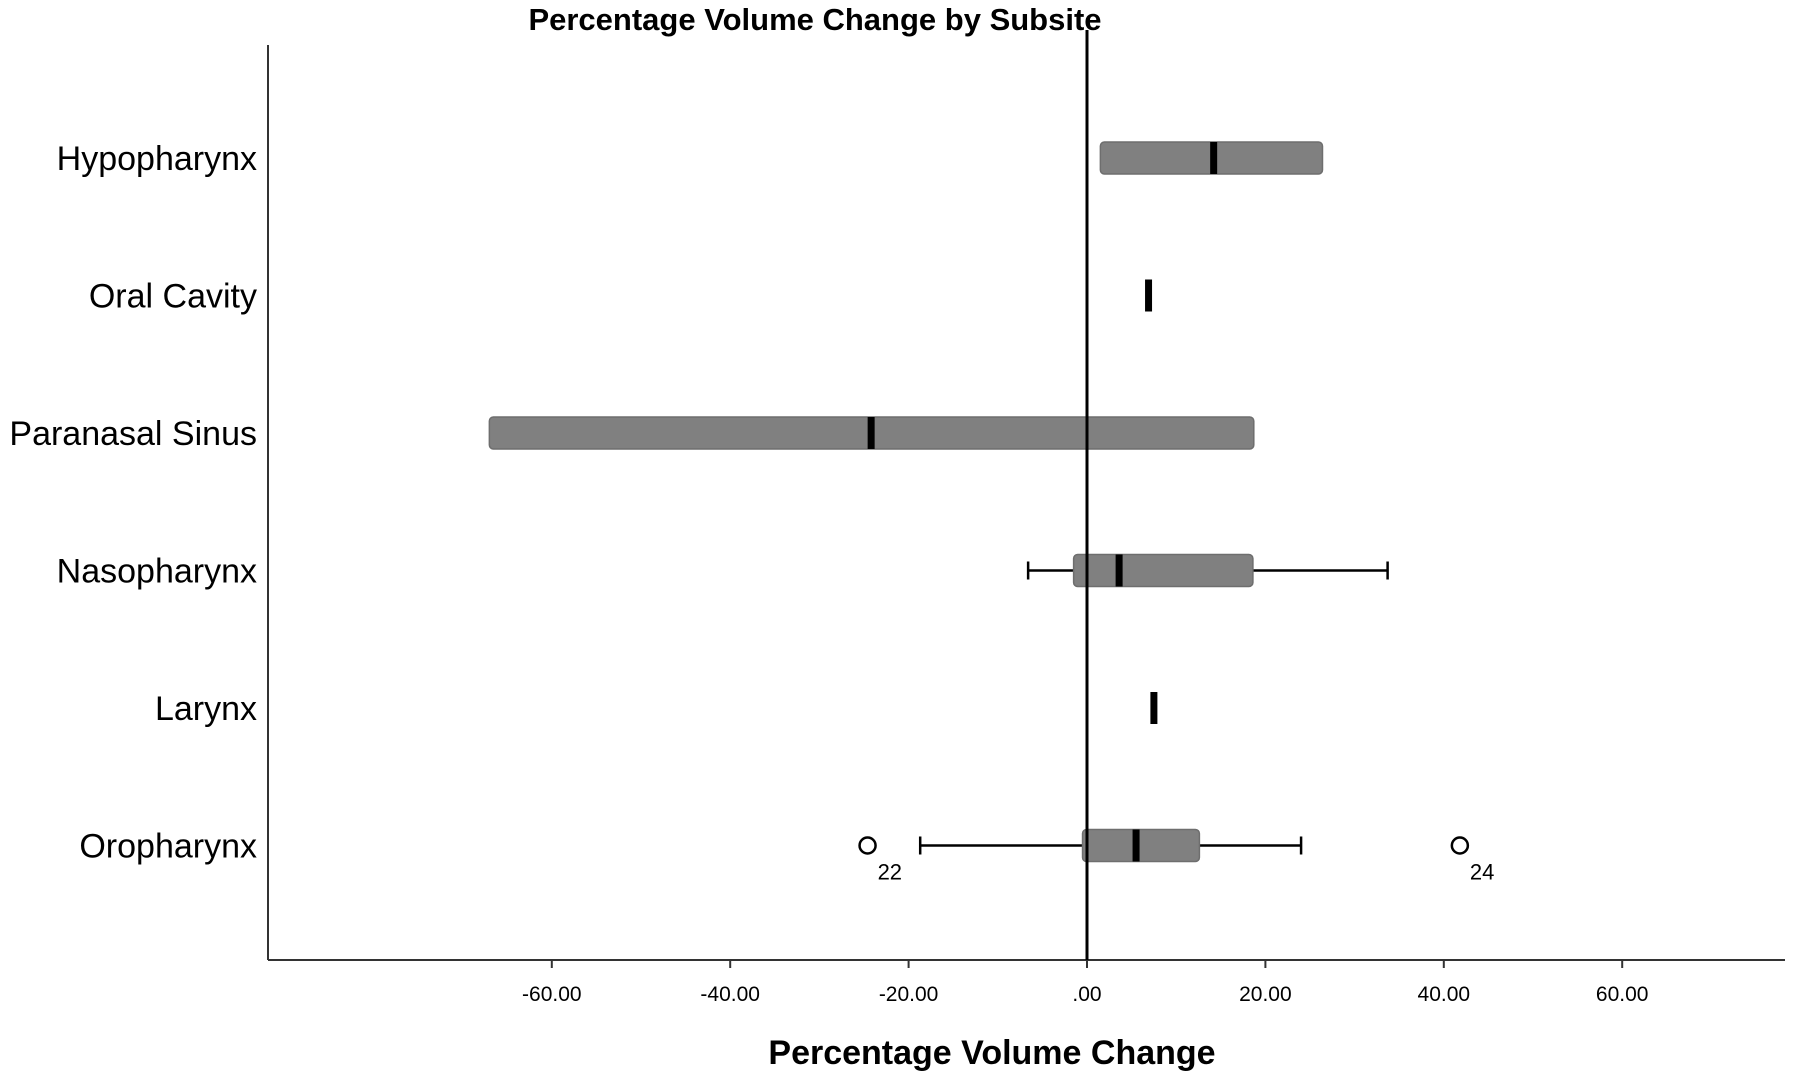 The image size is (1800, 1076). I want to click on y-category-label: Hypopharynx, so click(157, 159).